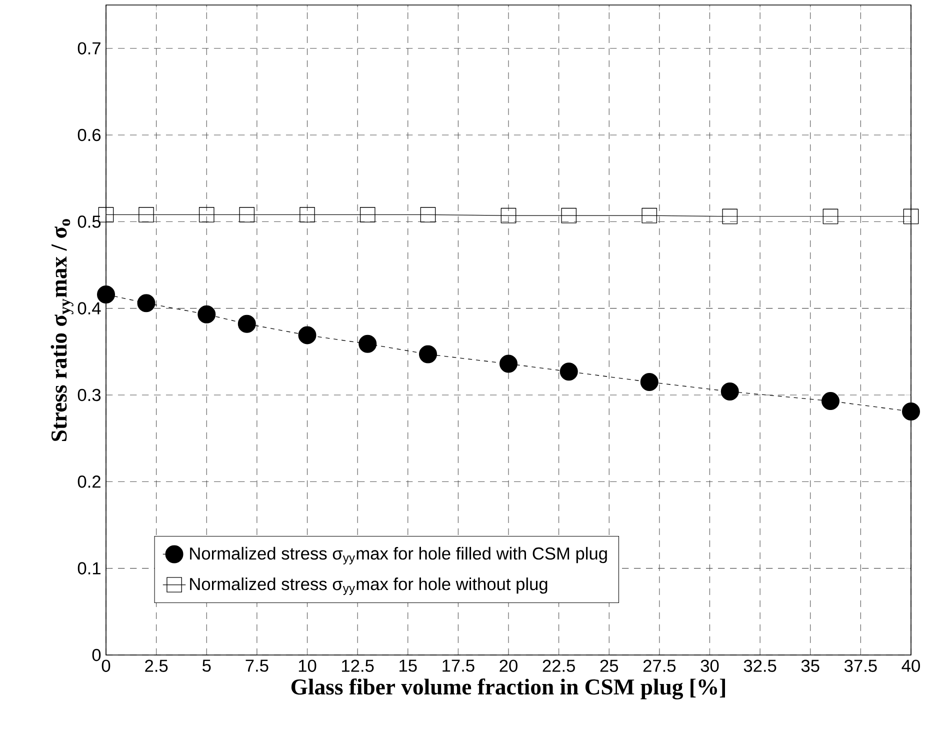  I want to click on y-tick-label: 0.7, so click(89, 48).